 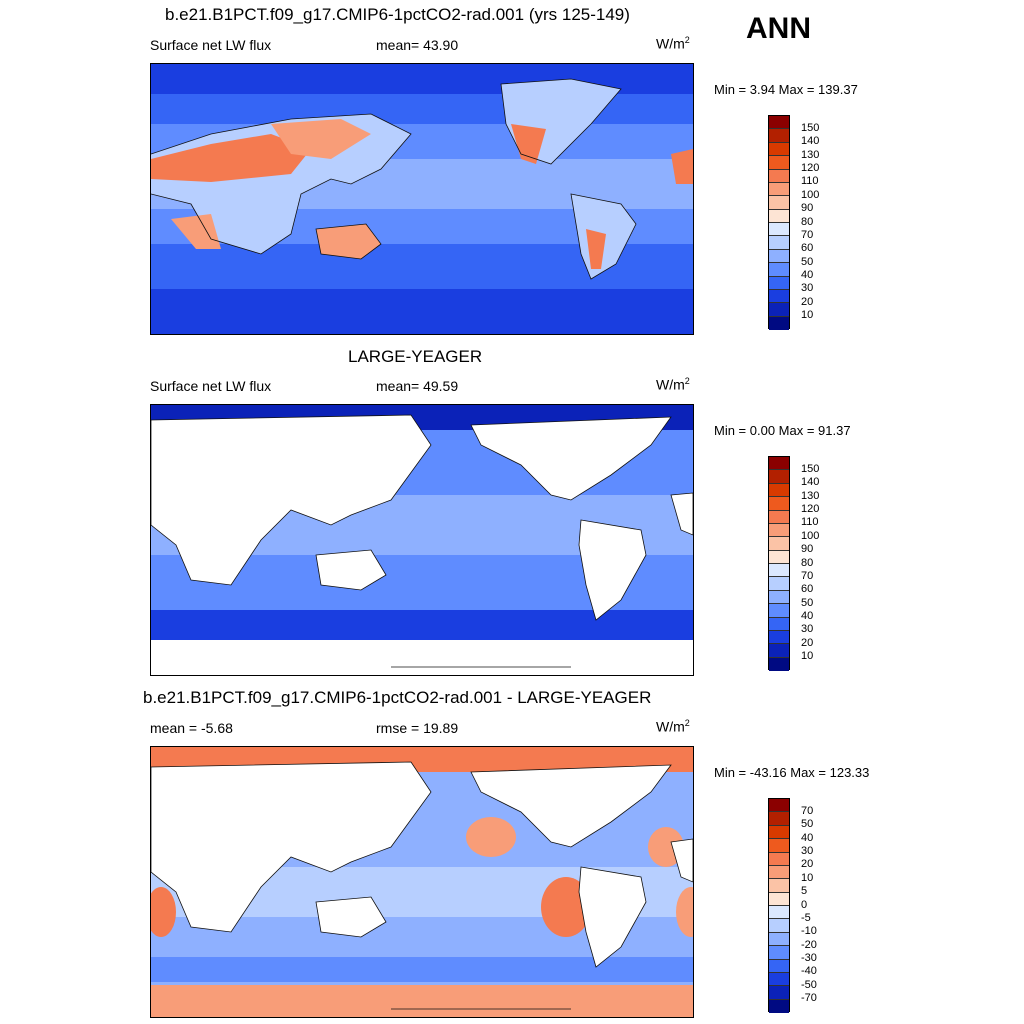 I want to click on panel-3-mean-label: mean = -5.68, so click(x=191, y=728).